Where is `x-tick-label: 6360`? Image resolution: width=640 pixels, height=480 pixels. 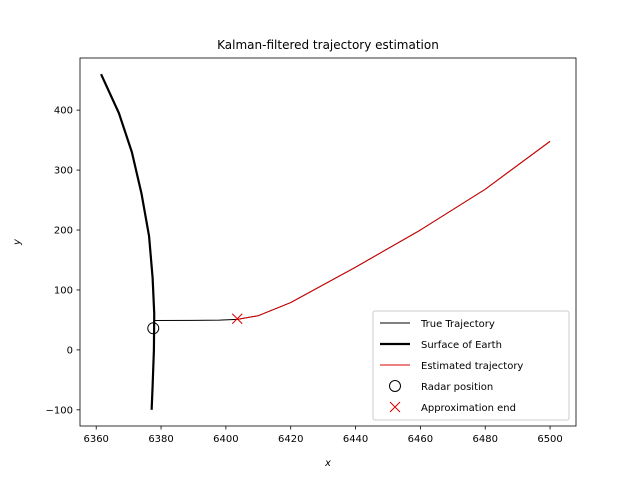
x-tick-label: 6360 is located at coordinates (95, 439).